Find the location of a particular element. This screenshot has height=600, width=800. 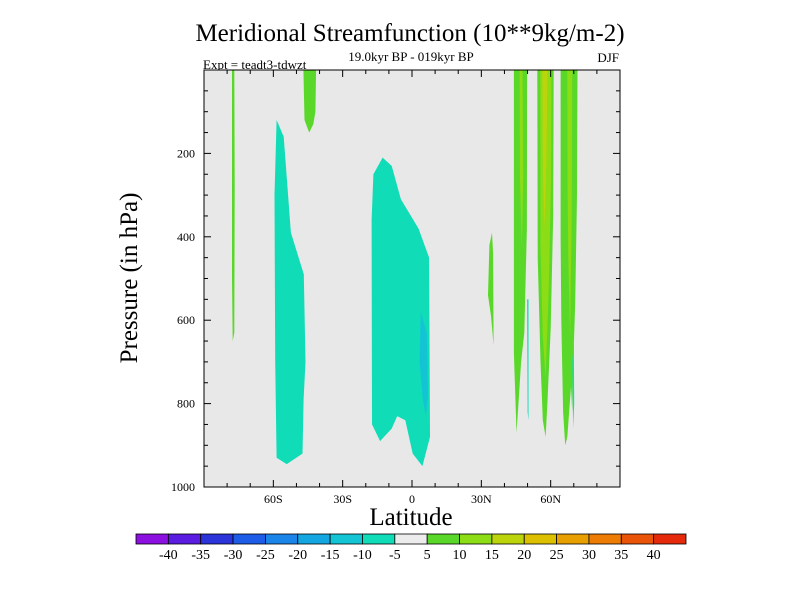

experiment-label: Expt = teadt3-tdwzt is located at coordinates (255, 64).